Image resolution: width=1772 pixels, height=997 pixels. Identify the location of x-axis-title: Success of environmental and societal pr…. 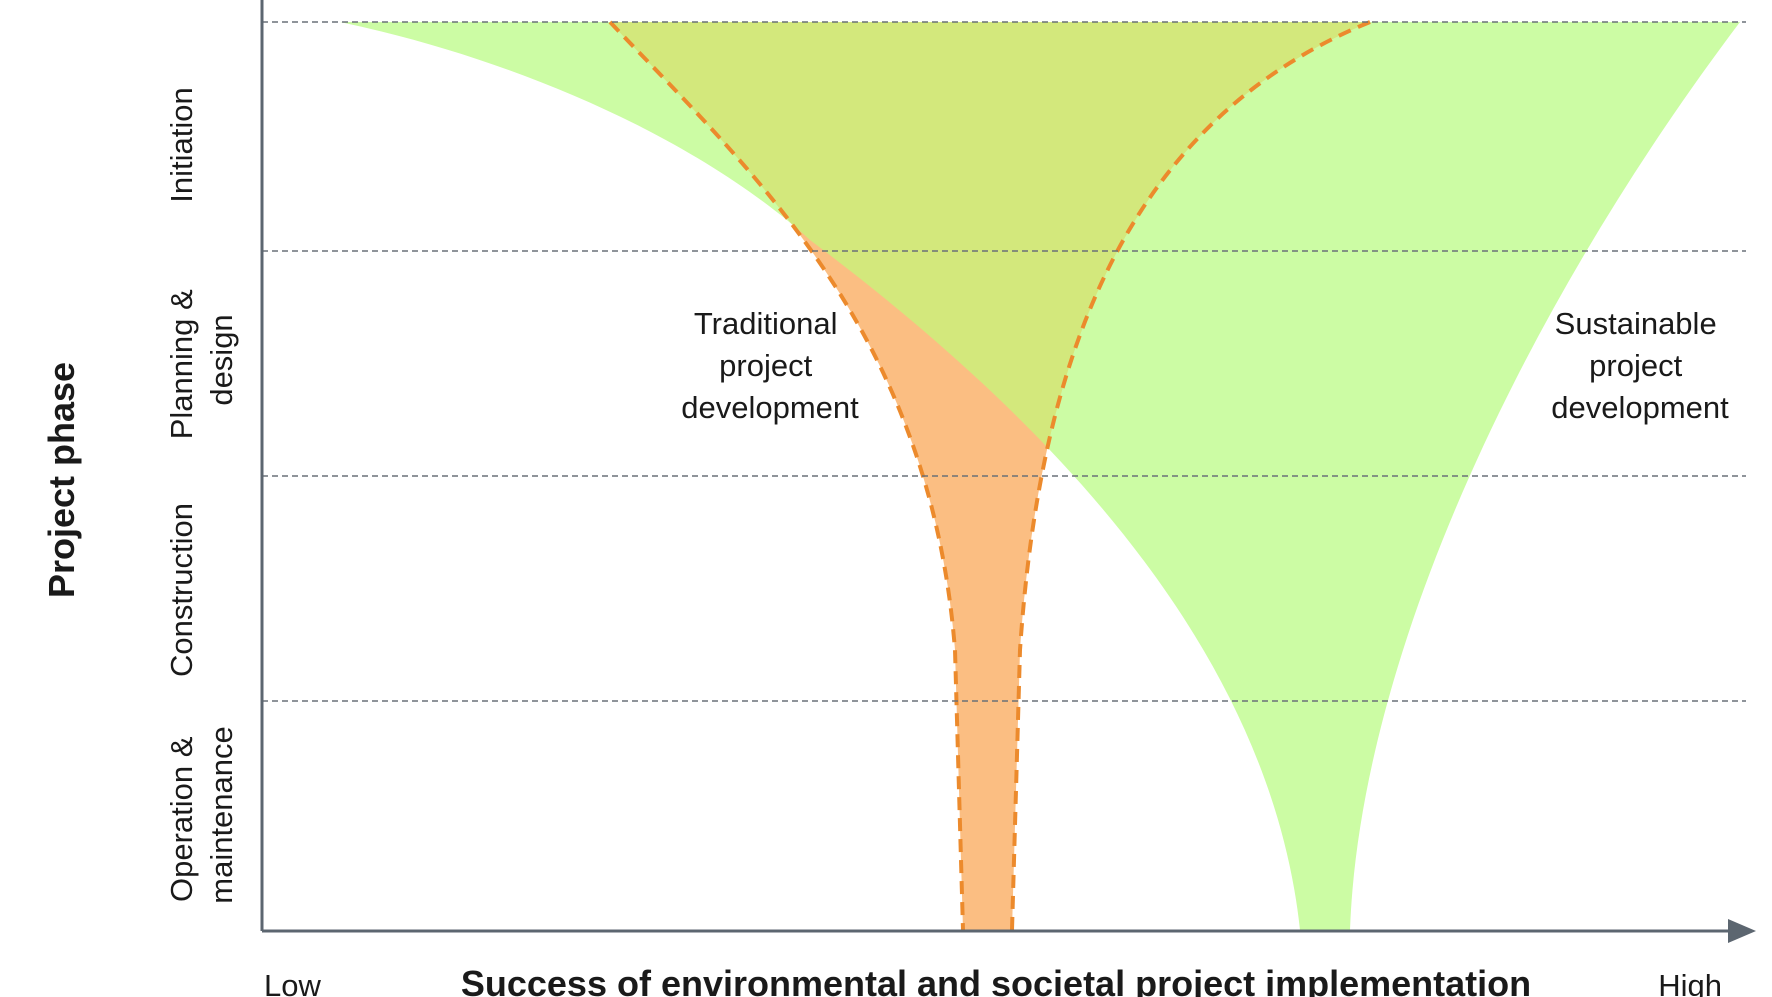
(996, 980).